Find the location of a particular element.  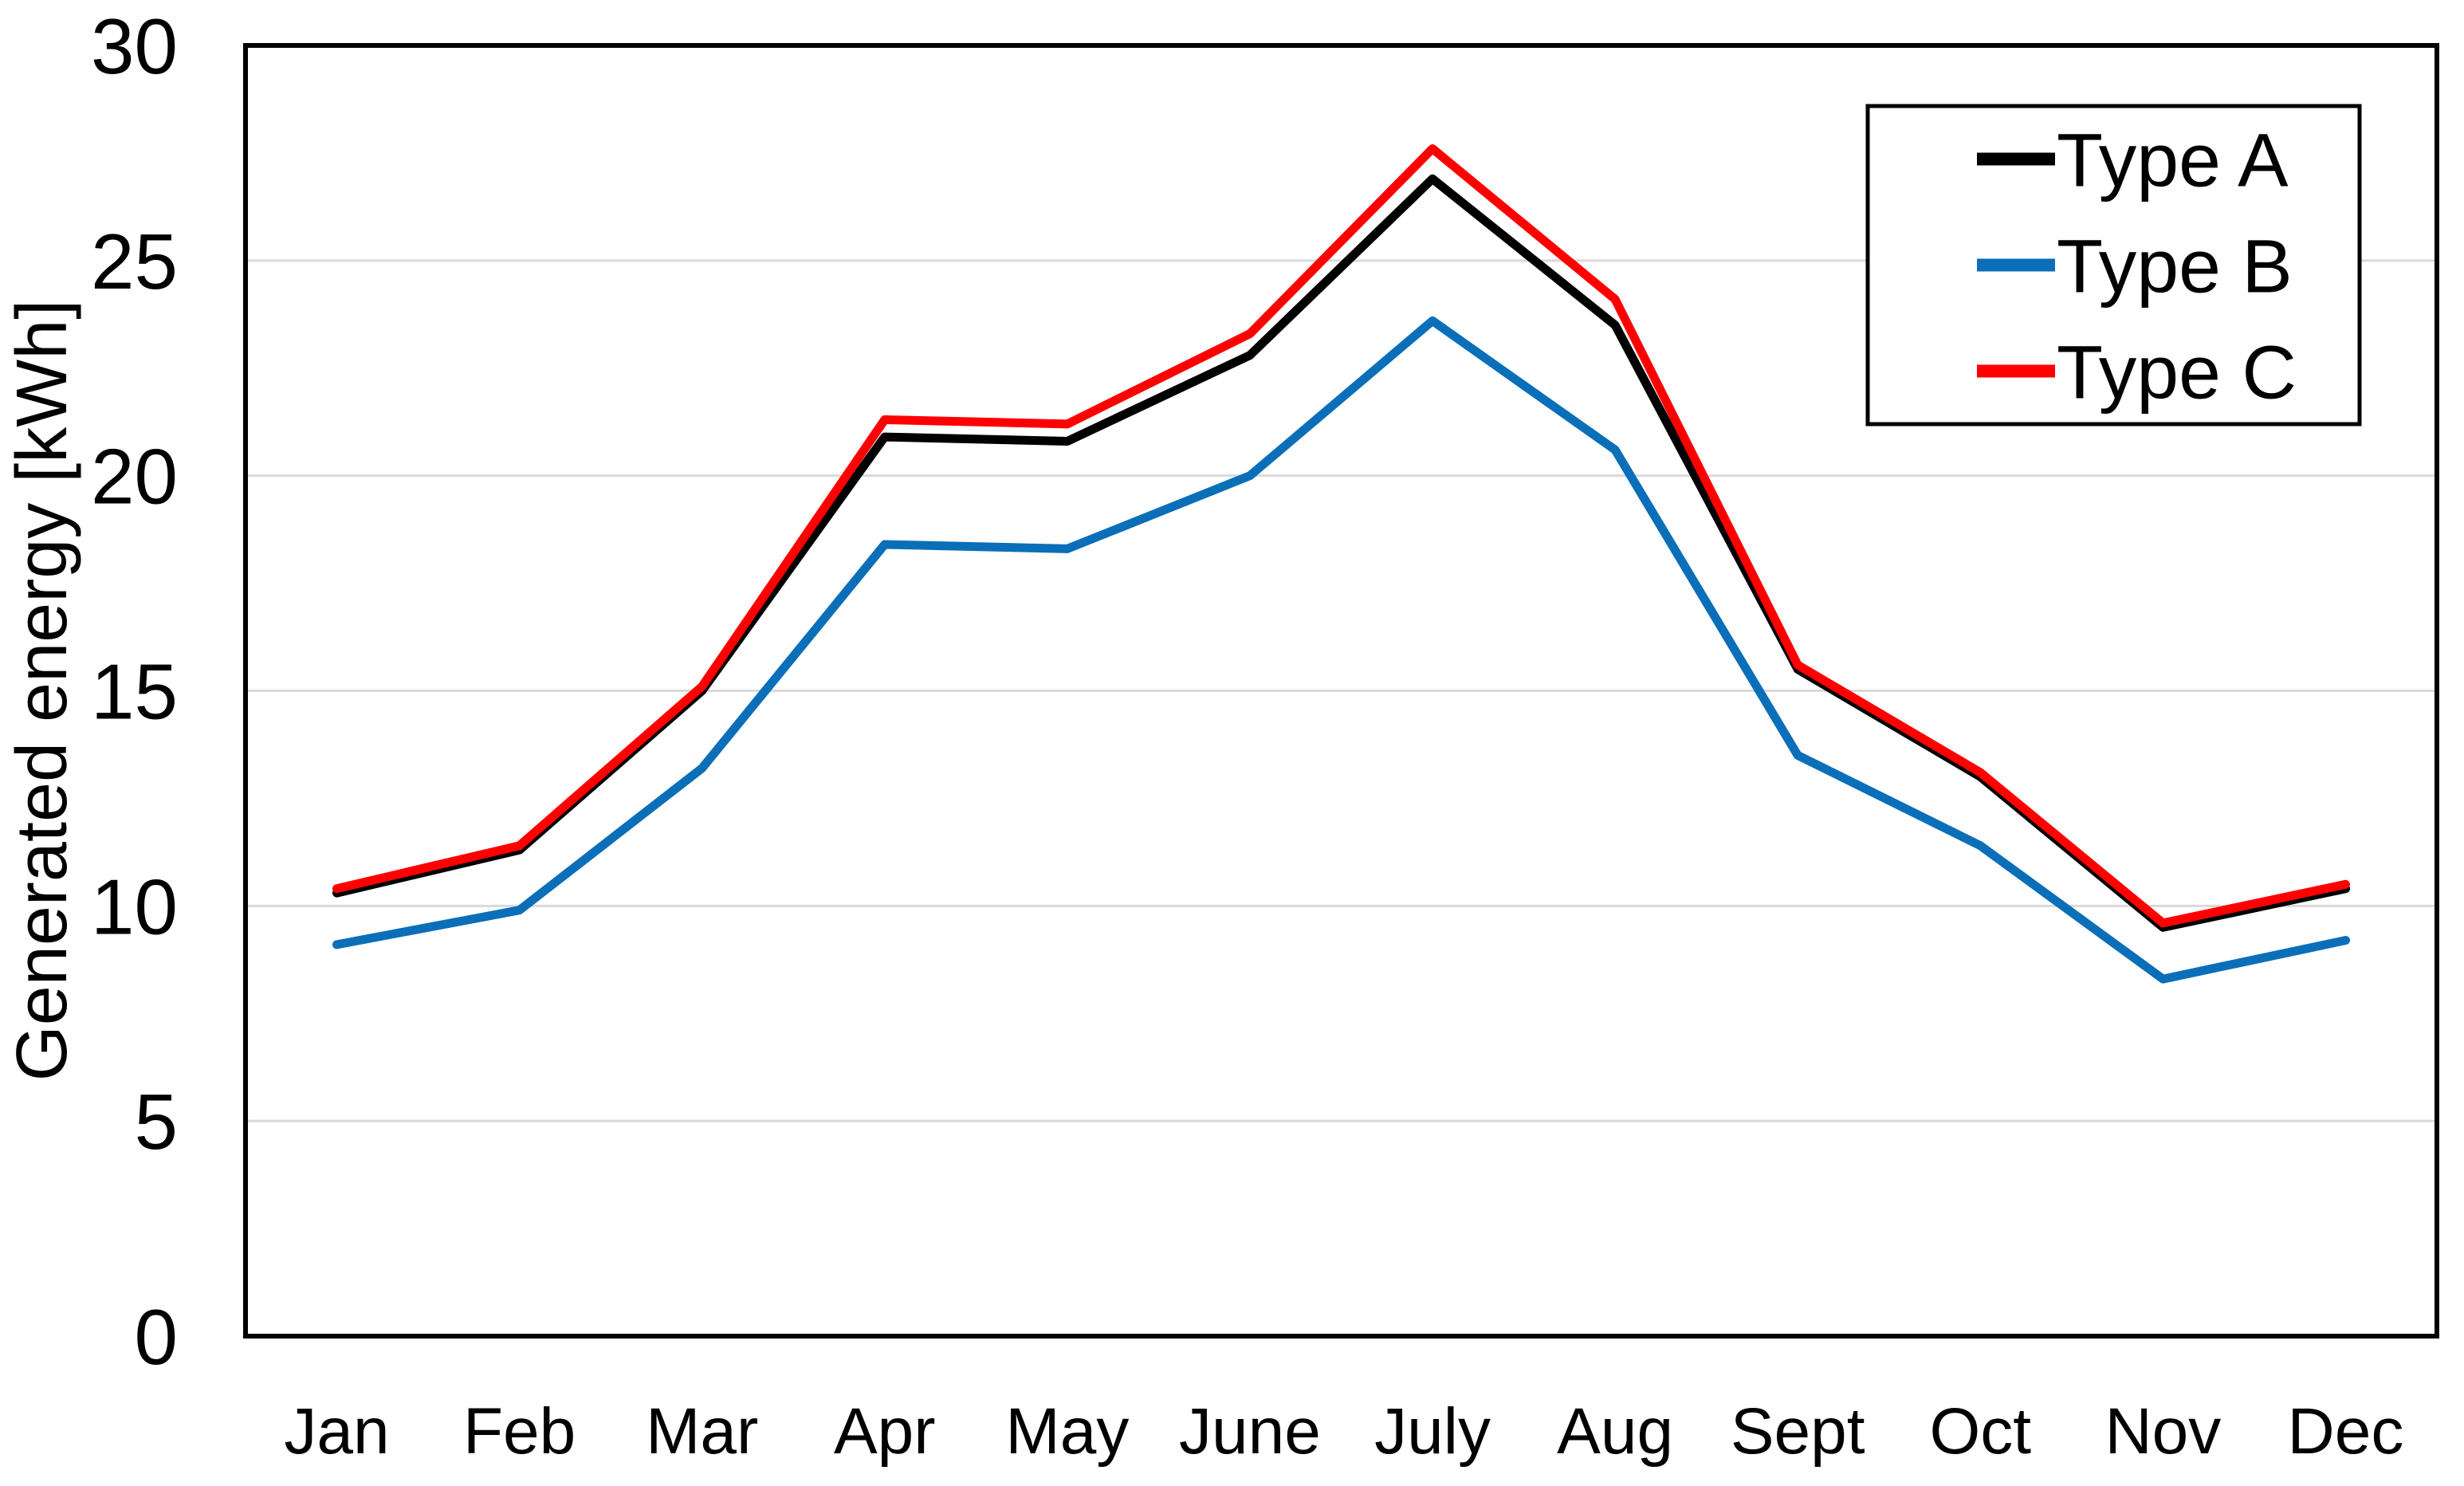

y-axis-title: Generated energy [kWh] is located at coordinates (42, 691).